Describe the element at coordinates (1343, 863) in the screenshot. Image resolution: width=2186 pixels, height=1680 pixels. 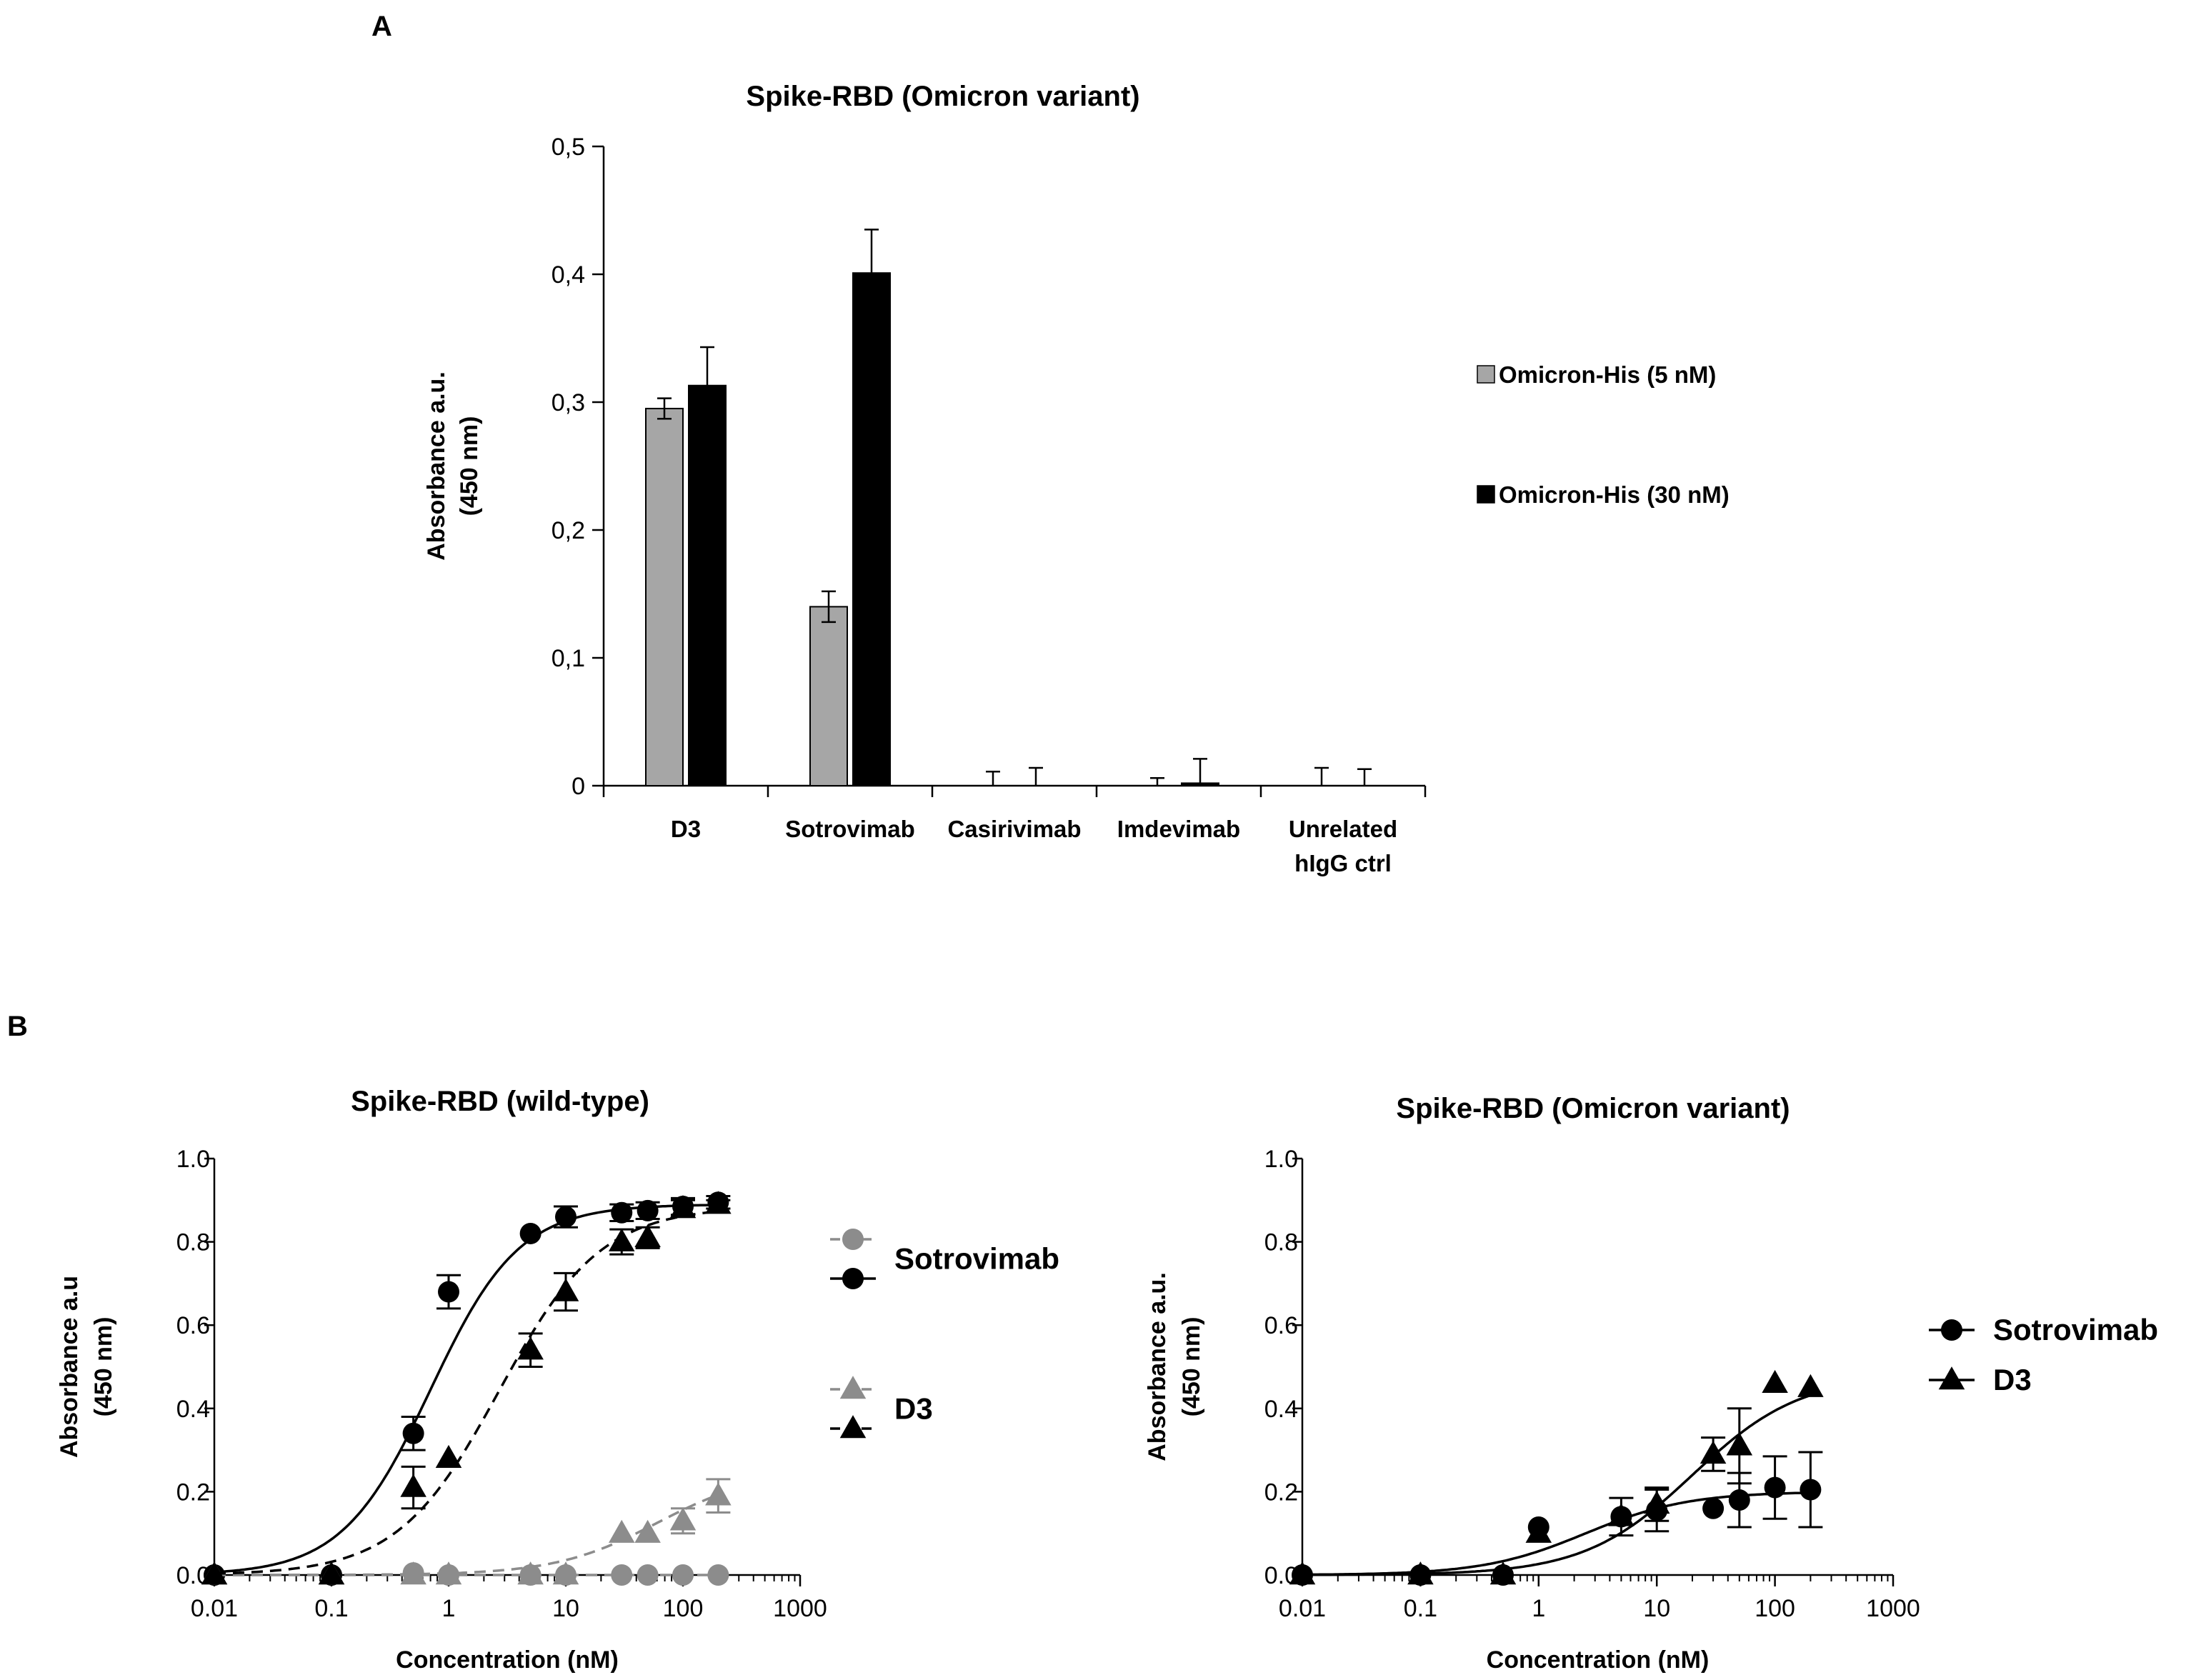
I see `x-category-label: hIgG ctrl` at that location.